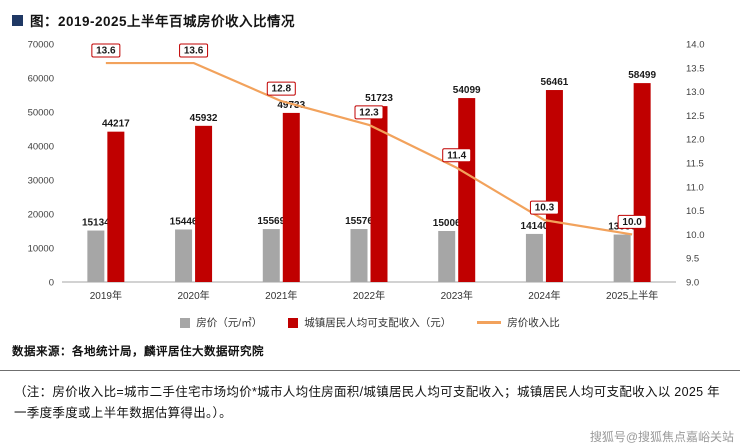 The width and height of the screenshot is (740, 448). Describe the element at coordinates (632, 295) in the screenshot. I see `x-axis-label: 2025上半年` at that location.